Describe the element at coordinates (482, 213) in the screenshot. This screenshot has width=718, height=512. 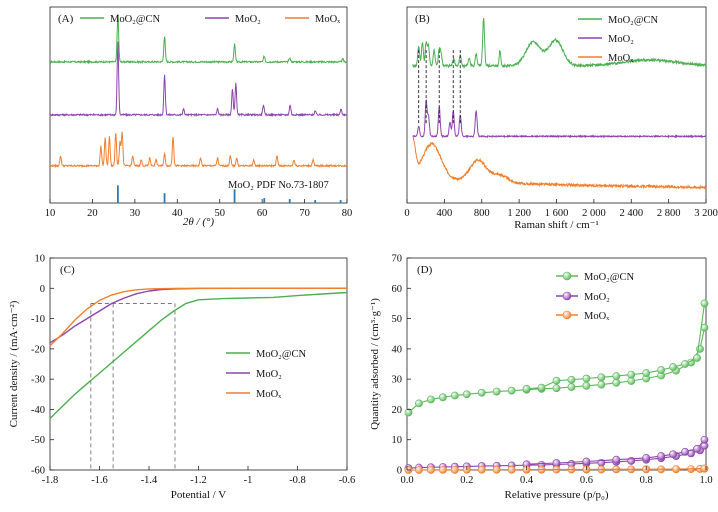
I see `x-tick-label: 800` at that location.